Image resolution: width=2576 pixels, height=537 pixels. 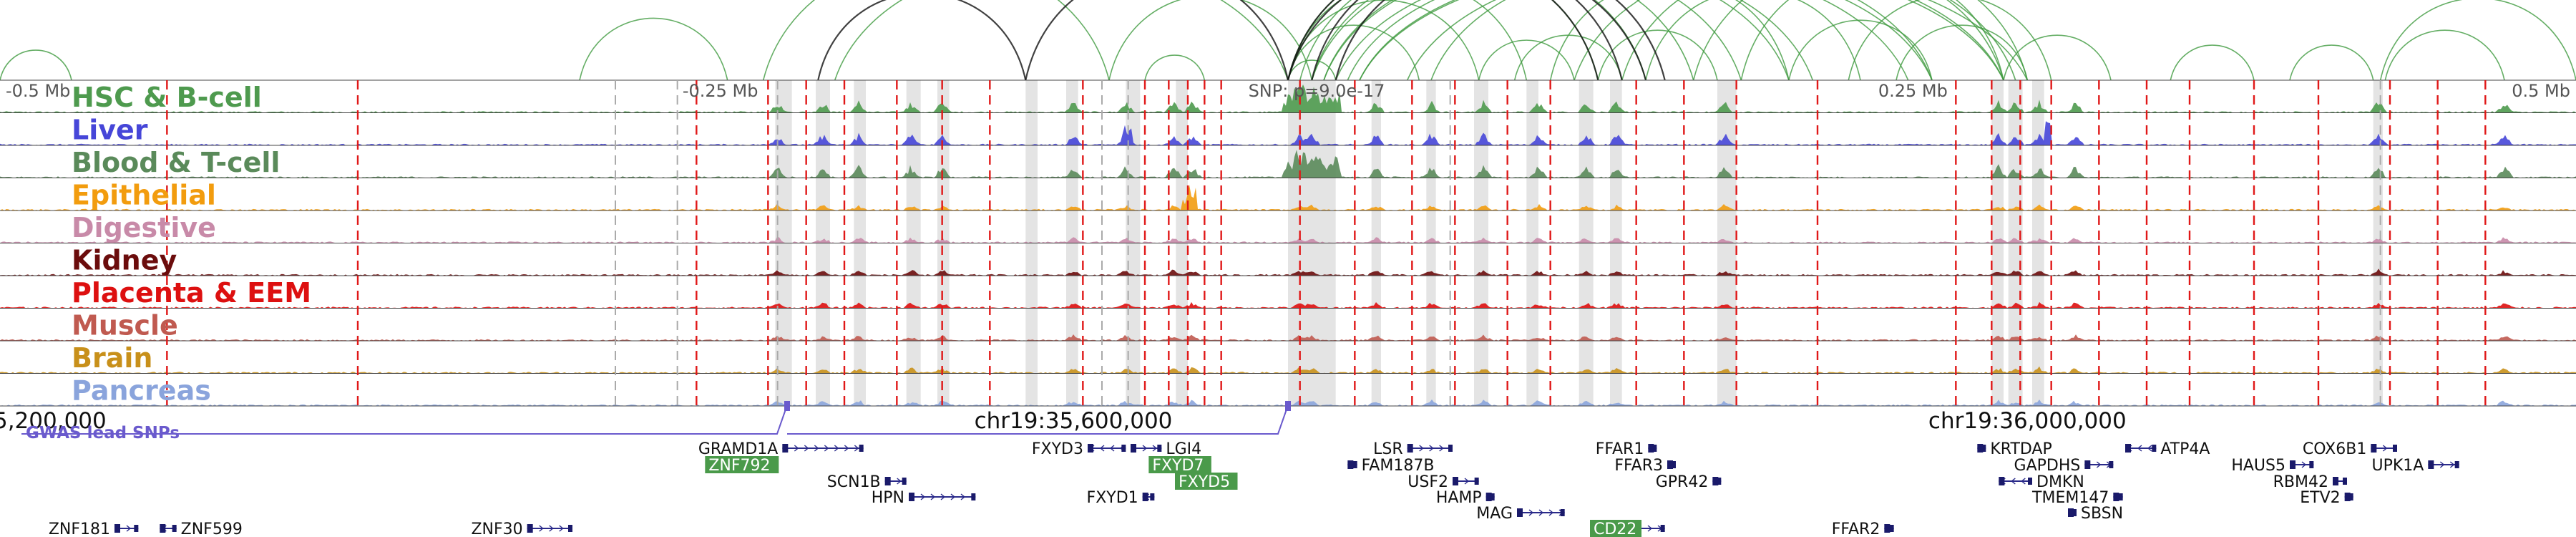 I want to click on gene-label: ATP4A, so click(x=2185, y=449).